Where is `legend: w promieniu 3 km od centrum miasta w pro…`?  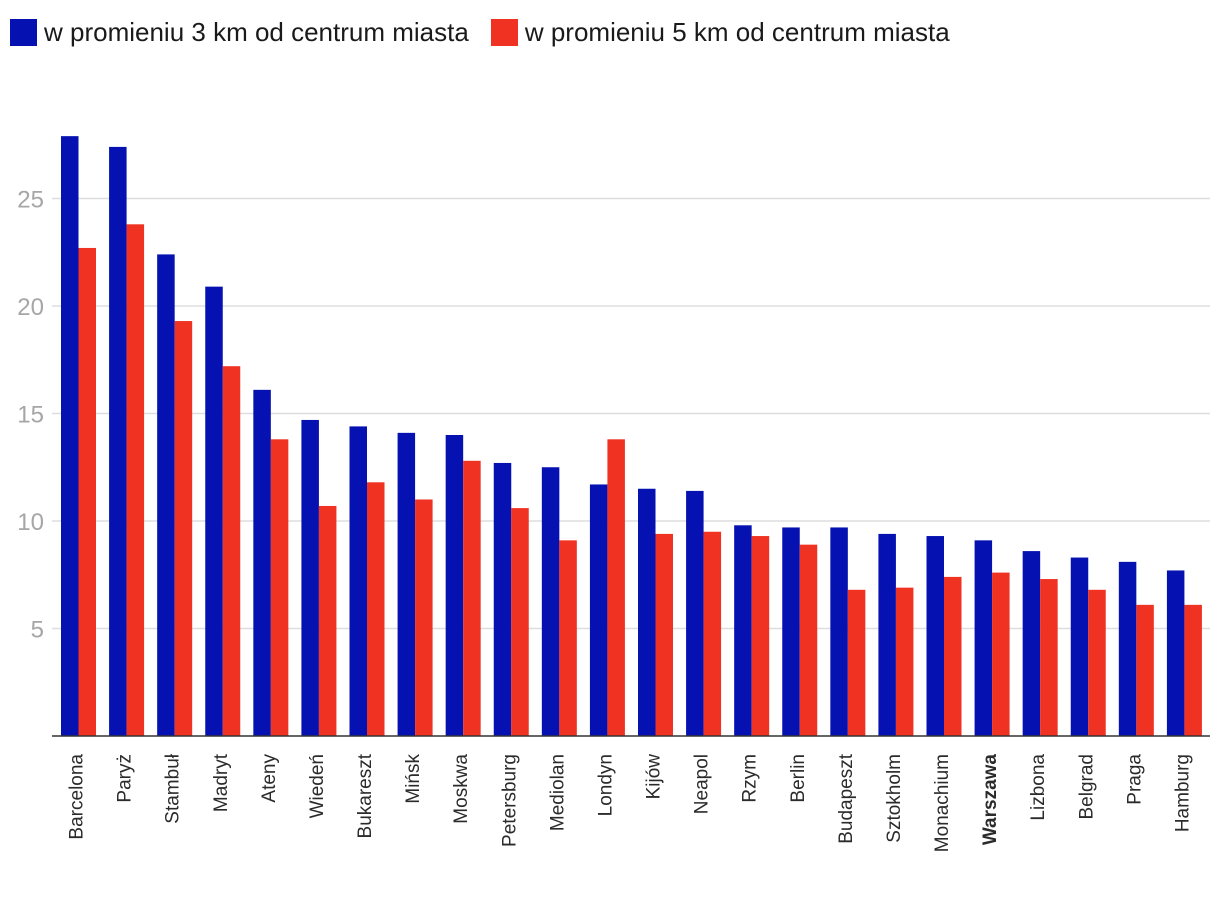 legend: w promieniu 3 km od centrum miasta w pro… is located at coordinates (491, 32).